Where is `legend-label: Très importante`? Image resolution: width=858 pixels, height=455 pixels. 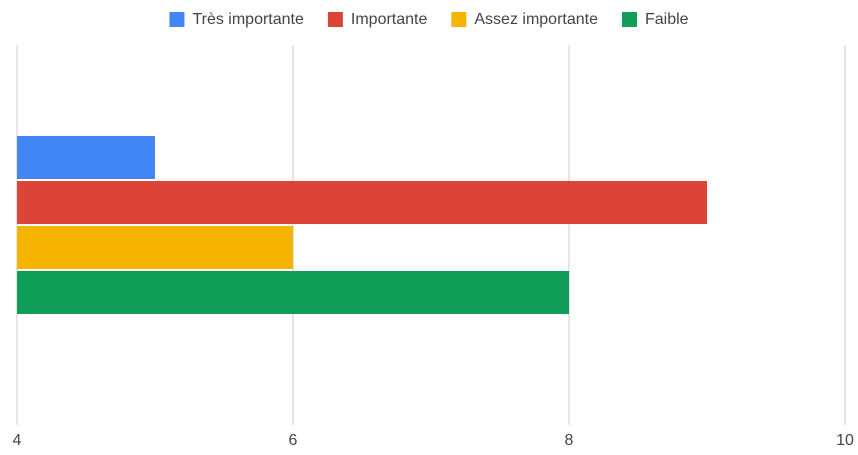
legend-label: Très importante is located at coordinates (248, 19).